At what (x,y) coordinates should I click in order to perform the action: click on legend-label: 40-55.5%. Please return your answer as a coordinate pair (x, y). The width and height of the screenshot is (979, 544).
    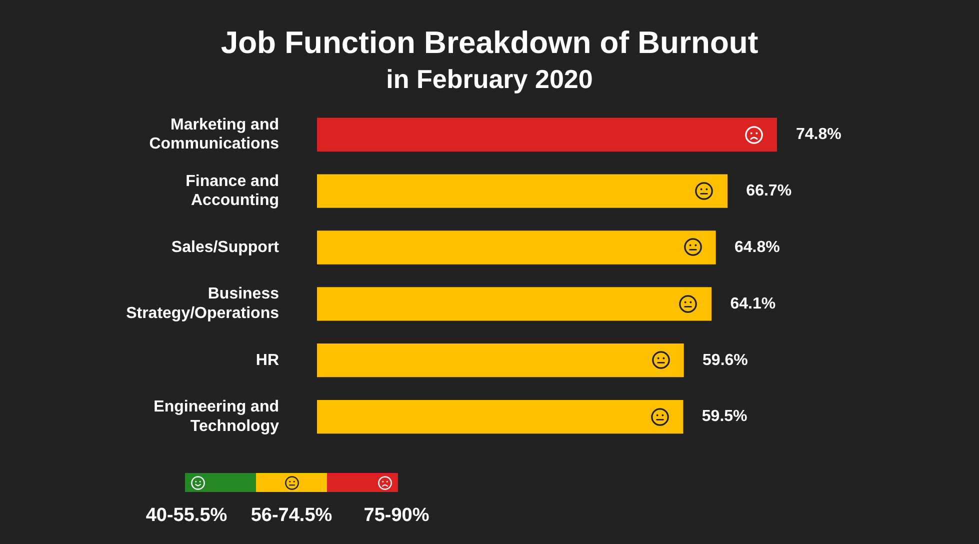
    Looking at the image, I should click on (186, 516).